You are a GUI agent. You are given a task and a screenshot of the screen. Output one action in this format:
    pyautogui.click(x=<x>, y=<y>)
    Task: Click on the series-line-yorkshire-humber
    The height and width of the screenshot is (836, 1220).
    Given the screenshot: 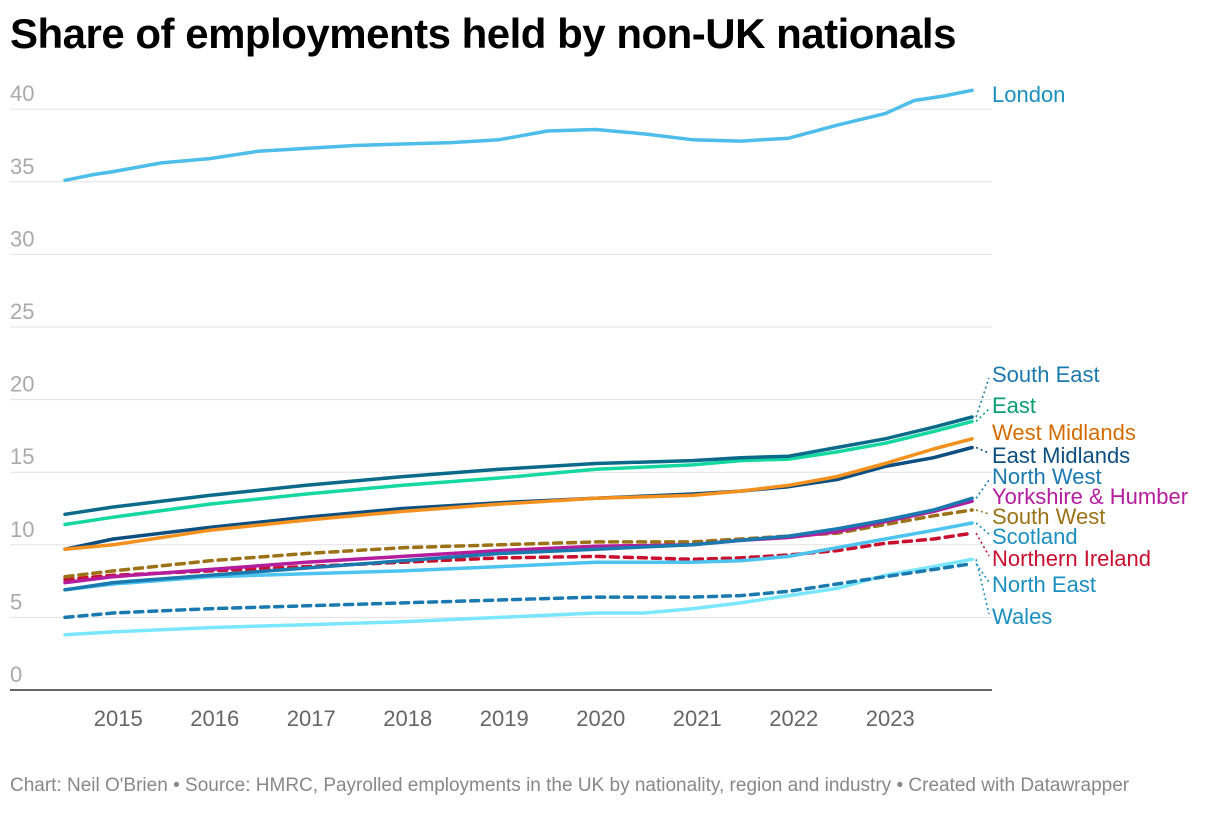 What is the action you would take?
    pyautogui.click(x=518, y=542)
    